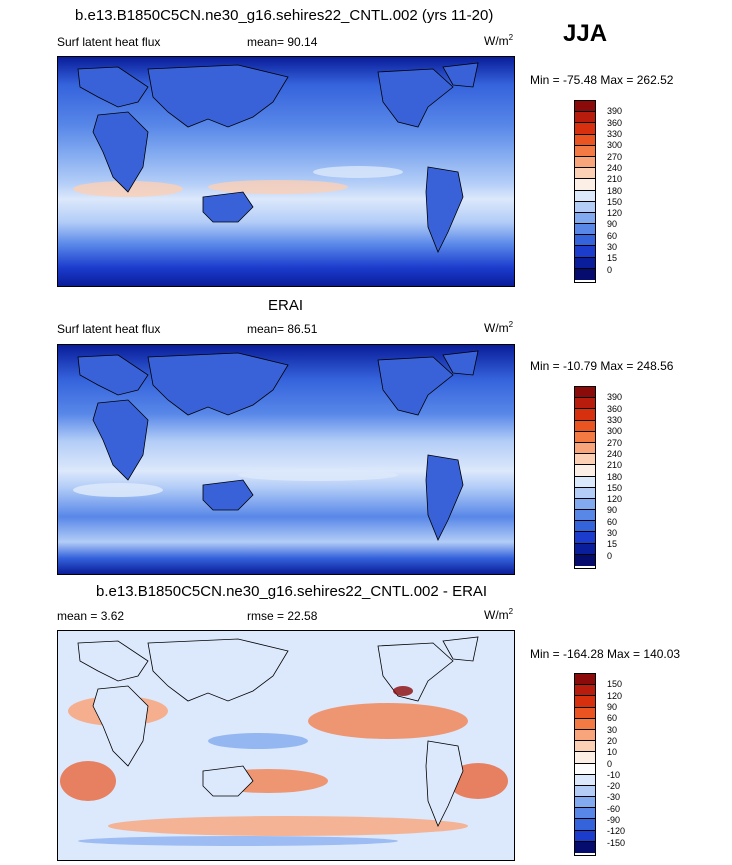  I want to click on panel2-title: ERAI, so click(286, 305).